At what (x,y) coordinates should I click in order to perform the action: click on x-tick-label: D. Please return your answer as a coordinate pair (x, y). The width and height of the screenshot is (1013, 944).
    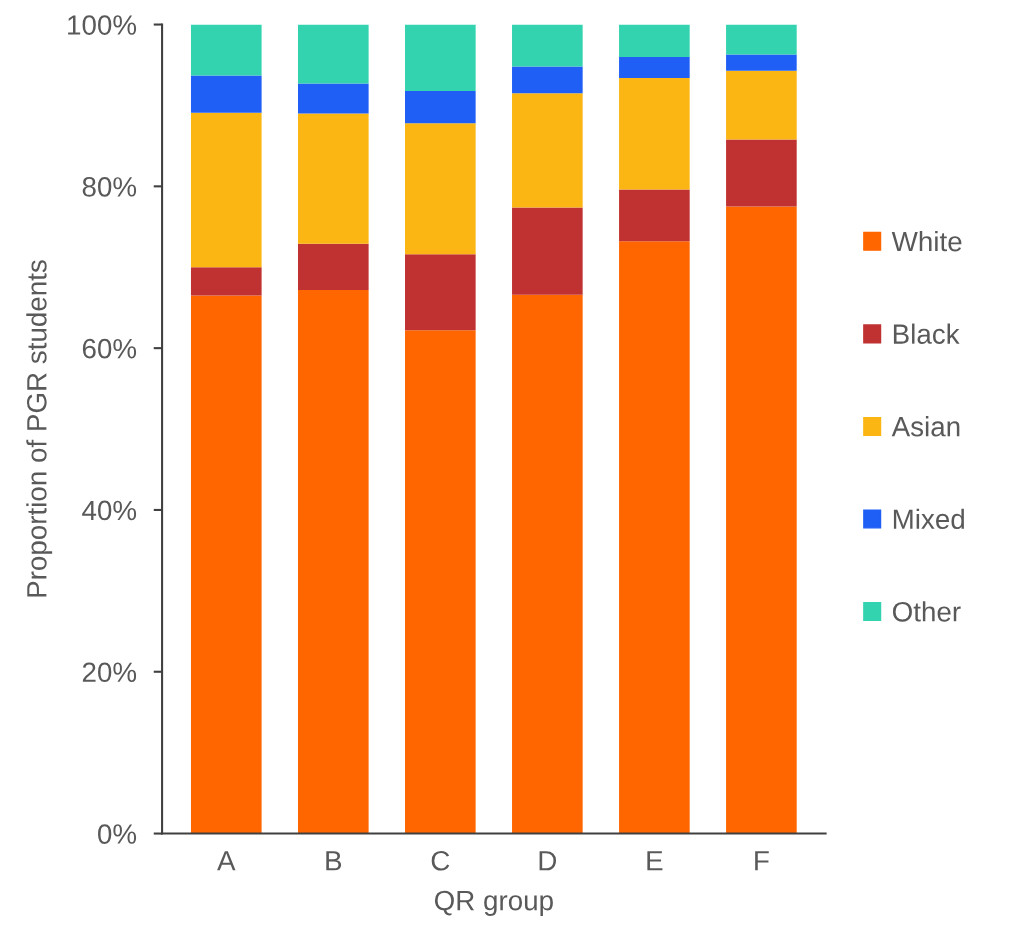
    Looking at the image, I should click on (548, 861).